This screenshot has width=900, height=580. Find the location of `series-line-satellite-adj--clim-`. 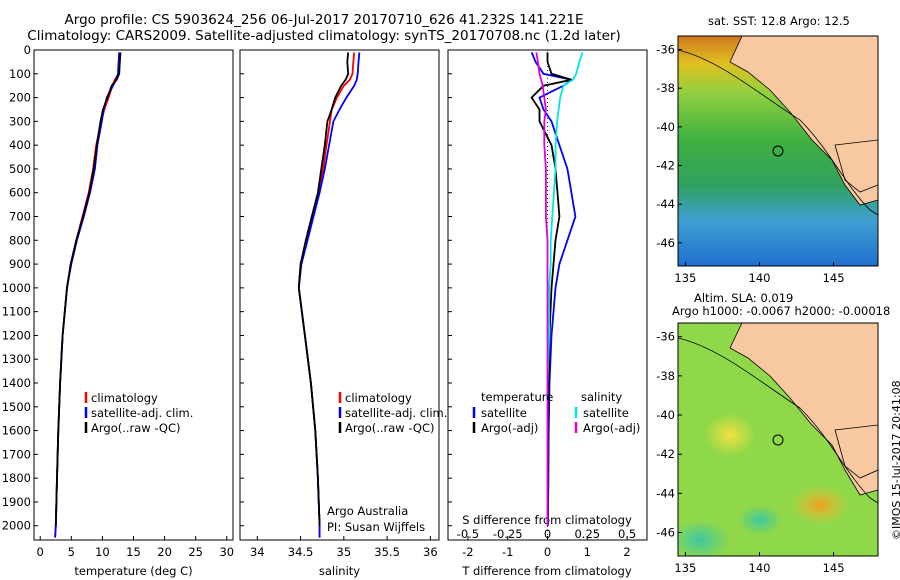

series-line-satellite-adj--clim- is located at coordinates (87, 295).